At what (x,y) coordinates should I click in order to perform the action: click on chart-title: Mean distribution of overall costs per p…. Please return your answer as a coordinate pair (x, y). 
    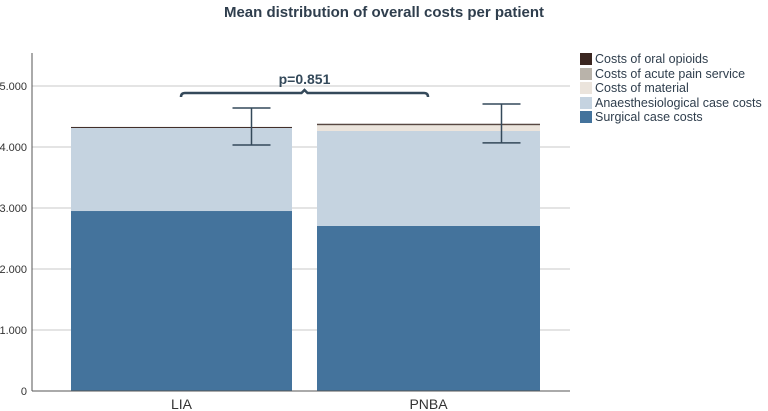
    Looking at the image, I should click on (384, 12).